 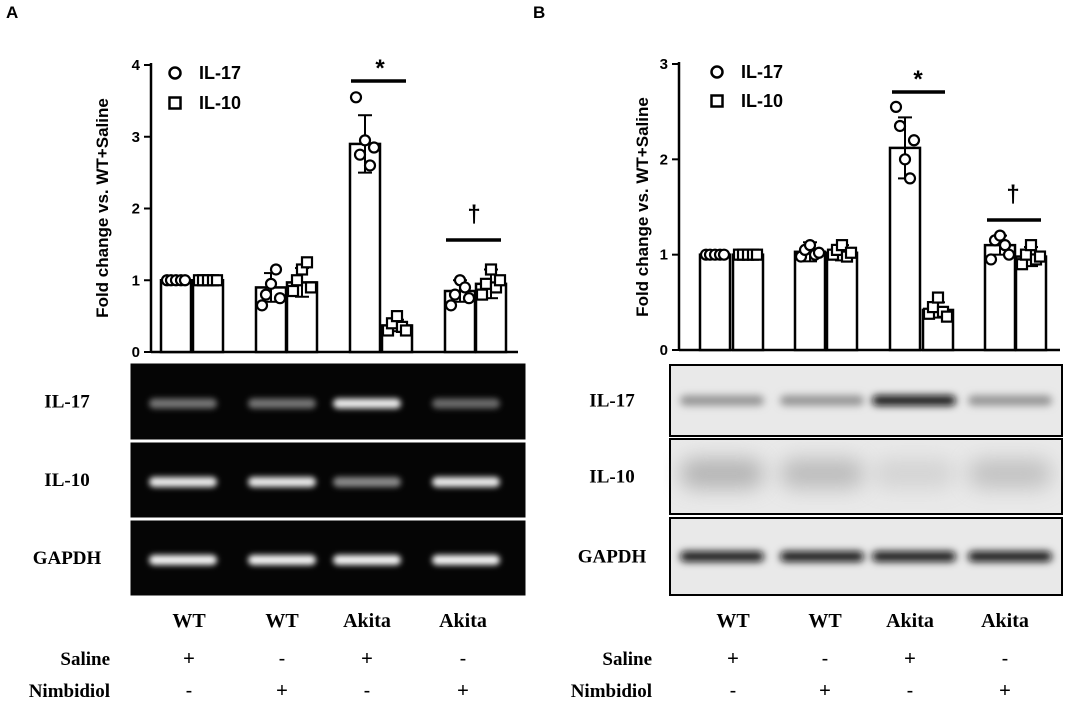 I want to click on y-axis-label: Fold change vs. WT+Saline, so click(x=102, y=208).